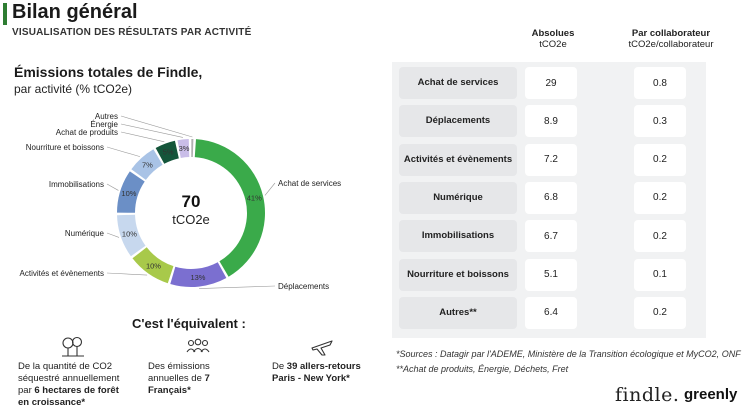 Image resolution: width=756 pixels, height=413 pixels. I want to click on slice-category-label: Achat de produits, so click(87, 132).